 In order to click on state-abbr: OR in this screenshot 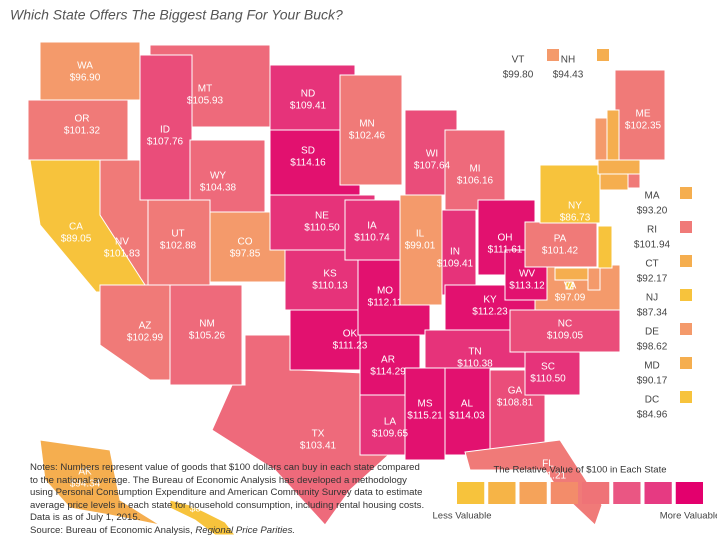, I will do `click(82, 119)`.